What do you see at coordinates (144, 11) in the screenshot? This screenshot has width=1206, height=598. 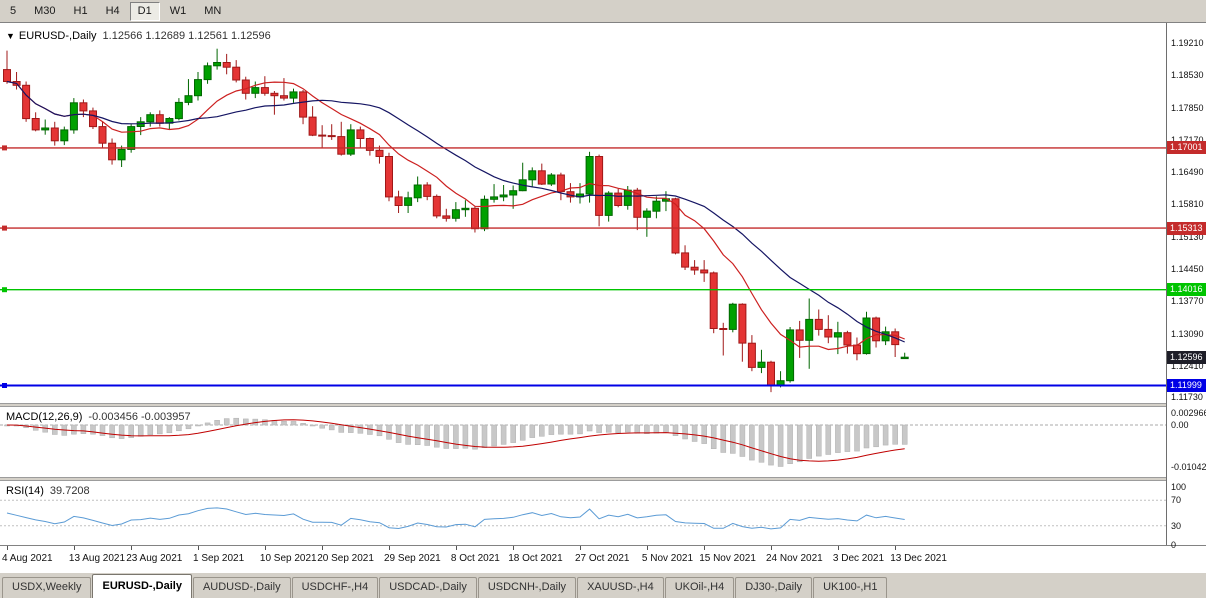 I see `timeframe-button-d1: D1` at bounding box center [144, 11].